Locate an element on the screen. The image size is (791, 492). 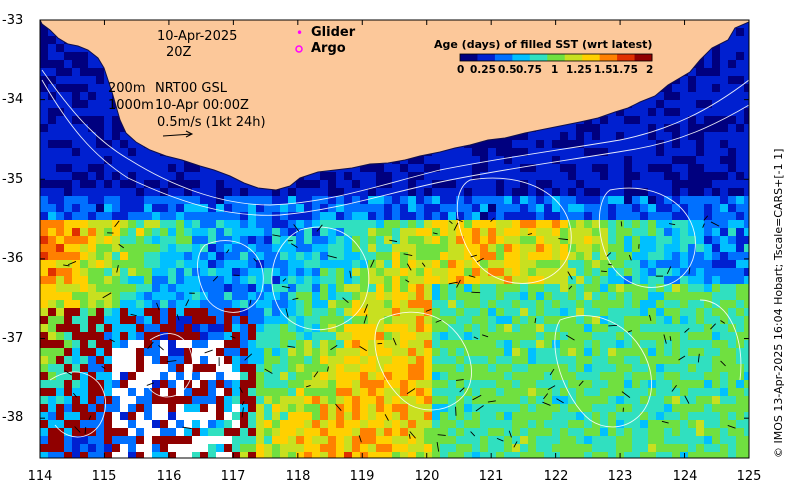
depth-200-label: 200m is located at coordinates (127, 88).